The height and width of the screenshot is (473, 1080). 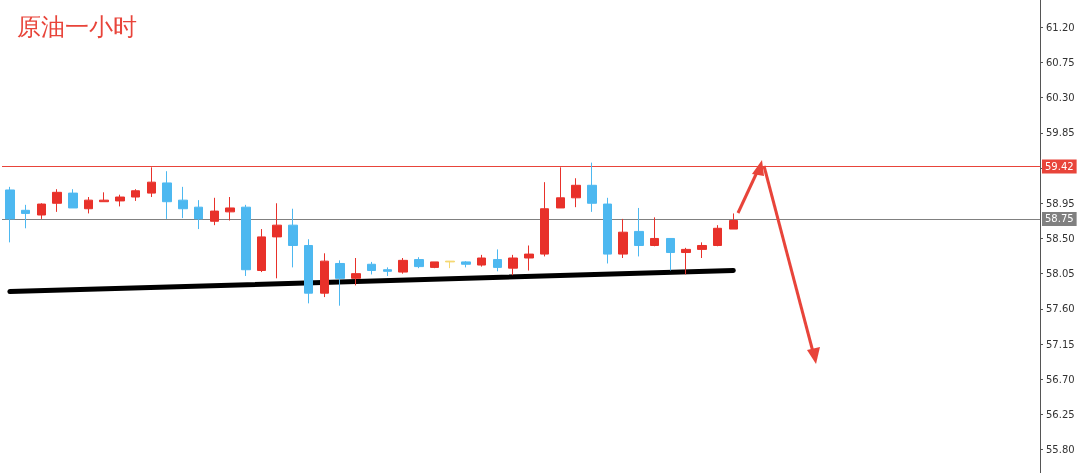 What do you see at coordinates (1060, 414) in the screenshot?
I see `y-tick-label: 56.25` at bounding box center [1060, 414].